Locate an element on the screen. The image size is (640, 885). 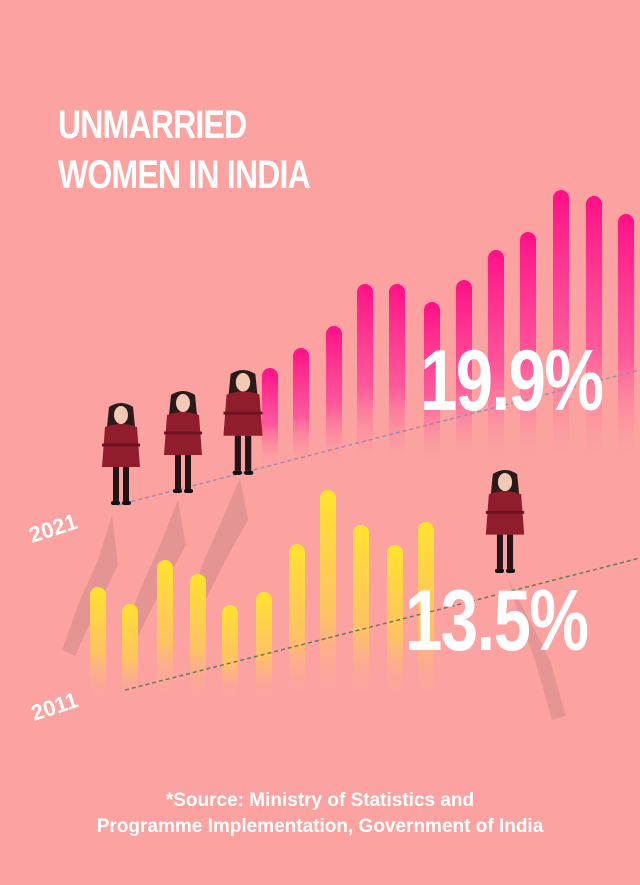
title-line-2: WOMEN IN INDIA is located at coordinates (184, 175).